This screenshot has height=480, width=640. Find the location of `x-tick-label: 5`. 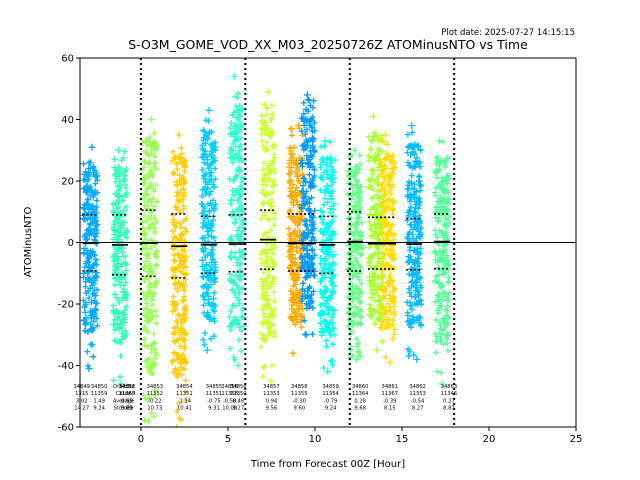

x-tick-label: 5 is located at coordinates (228, 439).